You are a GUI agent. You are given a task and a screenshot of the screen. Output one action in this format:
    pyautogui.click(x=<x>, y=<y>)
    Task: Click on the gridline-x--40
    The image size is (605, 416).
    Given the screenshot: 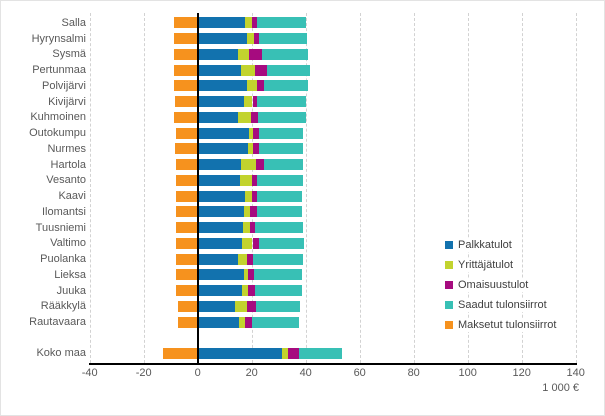 What is the action you would take?
    pyautogui.click(x=90, y=188)
    